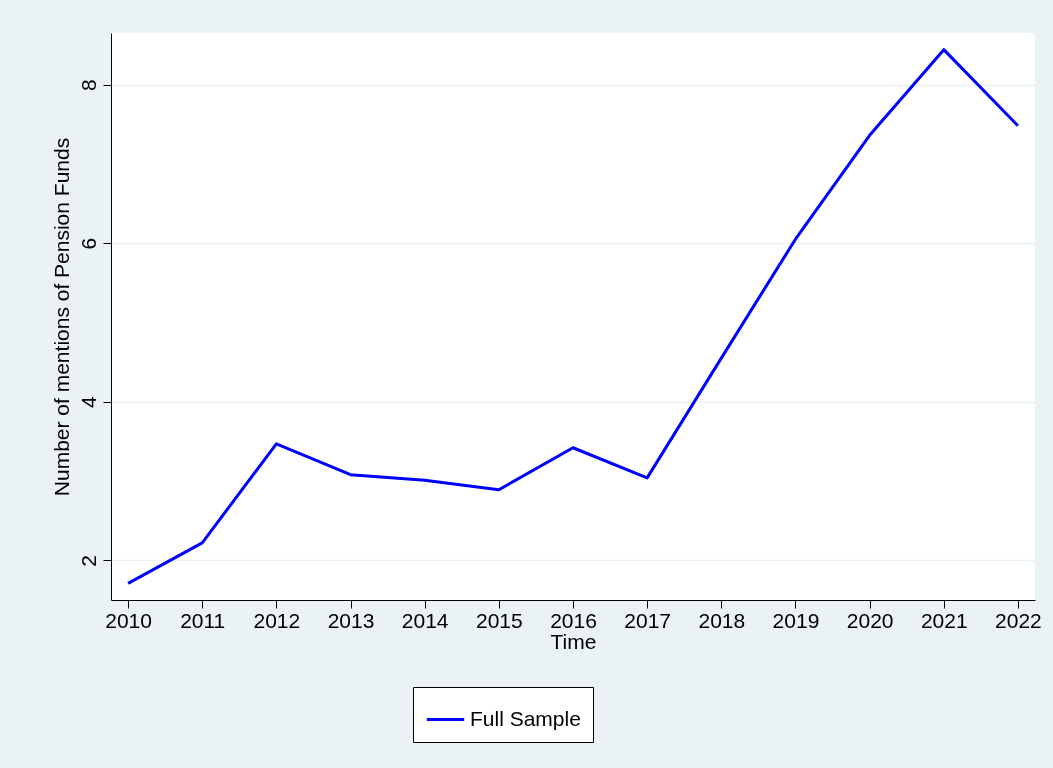 Image resolution: width=1053 pixels, height=768 pixels. Describe the element at coordinates (722, 620) in the screenshot. I see `x-tick-label: 2018` at that location.